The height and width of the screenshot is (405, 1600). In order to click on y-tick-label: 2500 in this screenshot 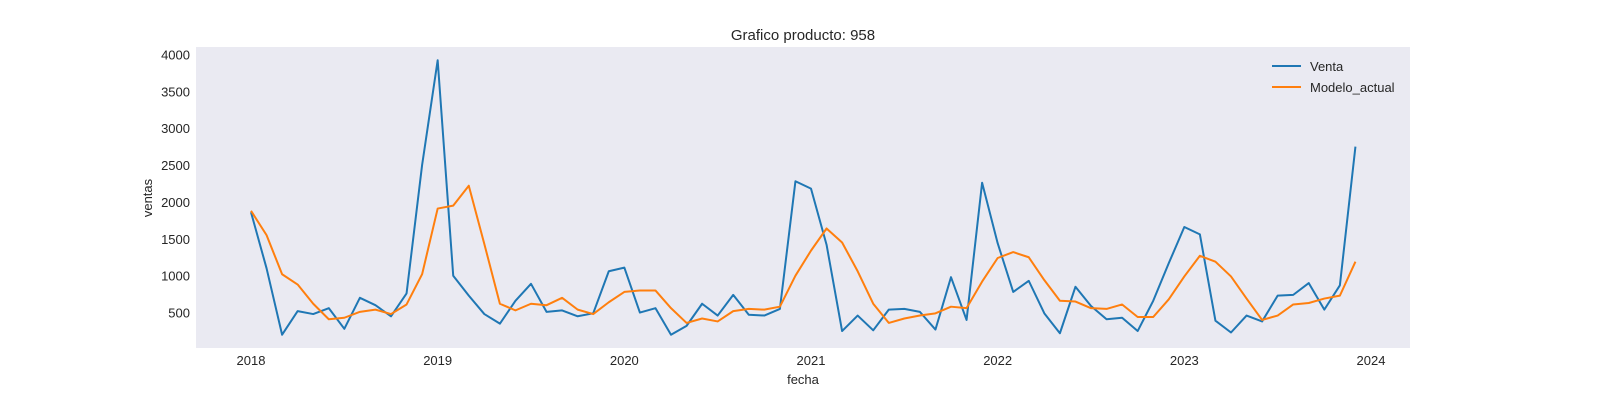, I will do `click(175, 165)`.